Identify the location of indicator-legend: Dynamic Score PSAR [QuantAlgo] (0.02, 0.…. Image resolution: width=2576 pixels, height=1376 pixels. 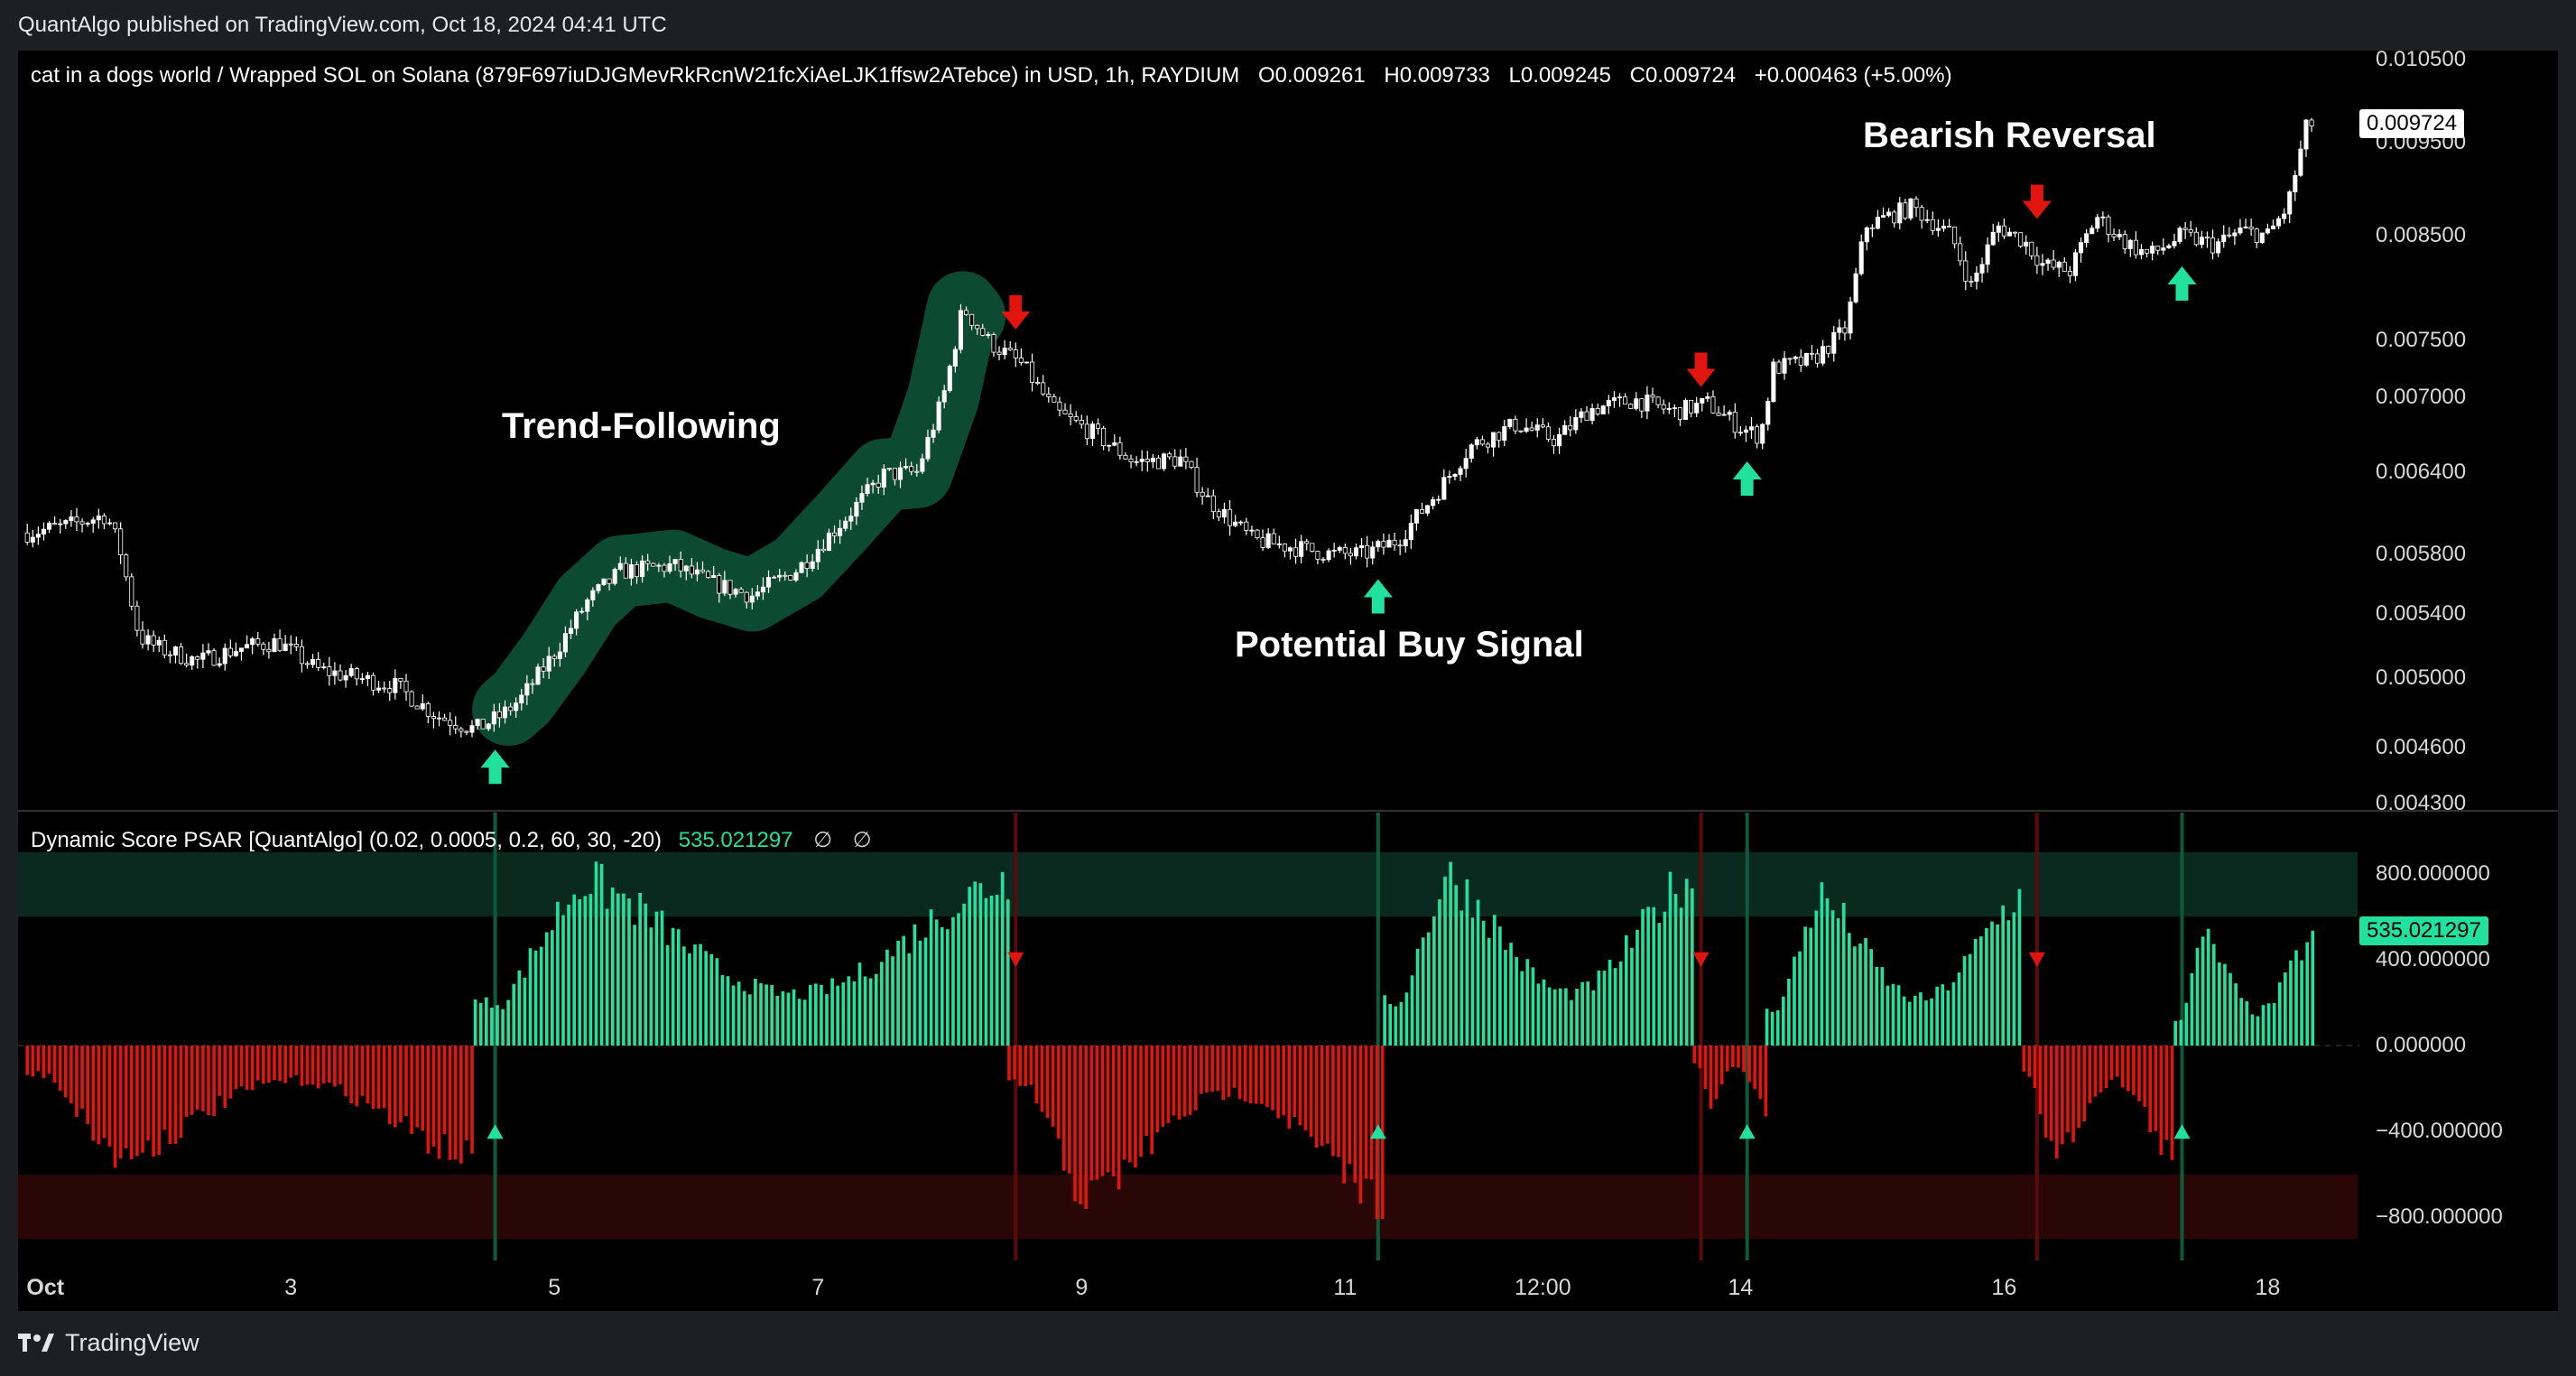
(451, 840).